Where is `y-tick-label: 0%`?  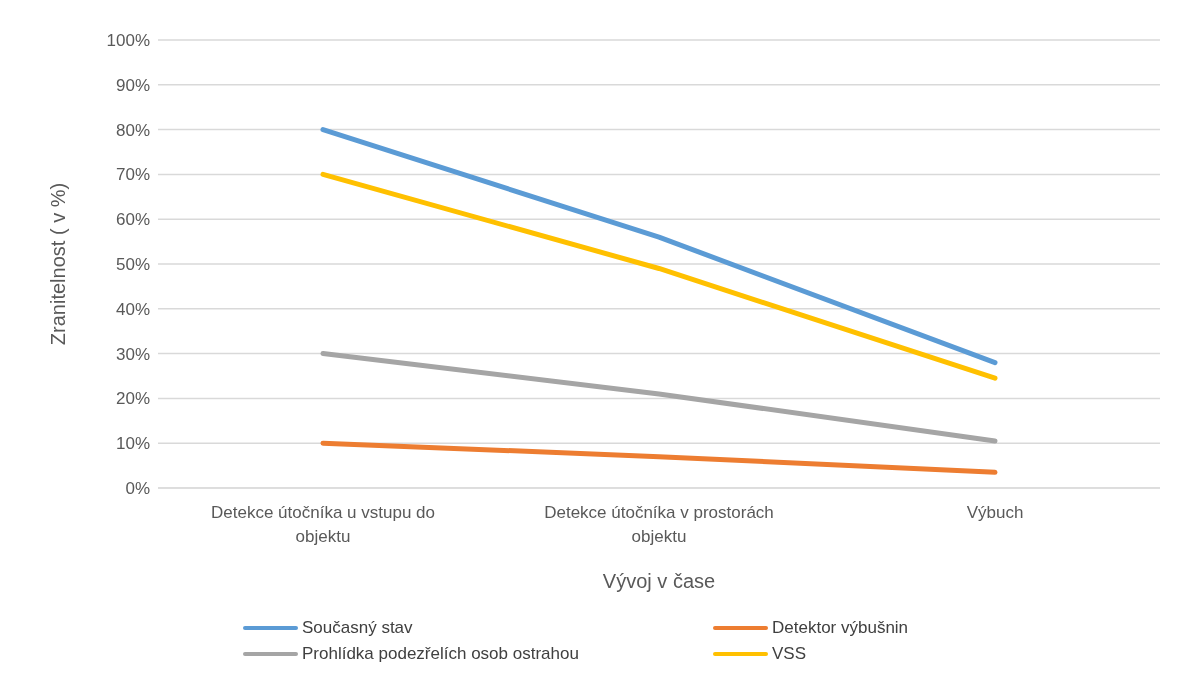
y-tick-label: 0% is located at coordinates (137, 489).